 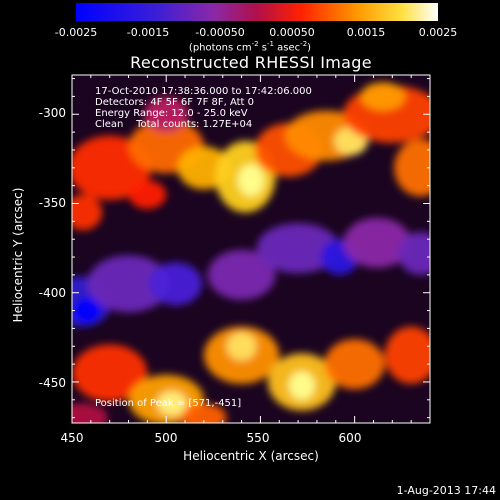 What do you see at coordinates (166, 438) in the screenshot?
I see `x-tick-label: 500` at bounding box center [166, 438].